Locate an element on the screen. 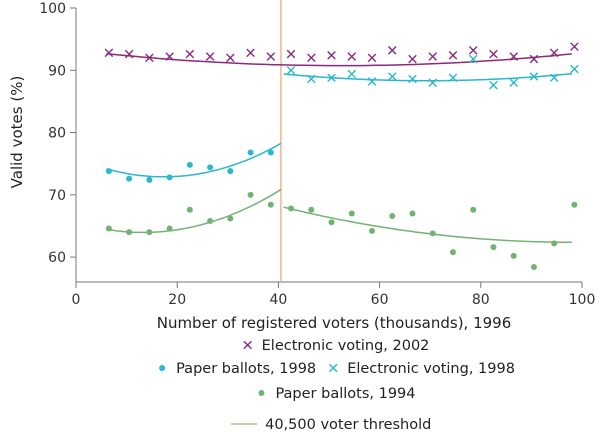  legend-label: Paper ballots, 1998 is located at coordinates (246, 369).